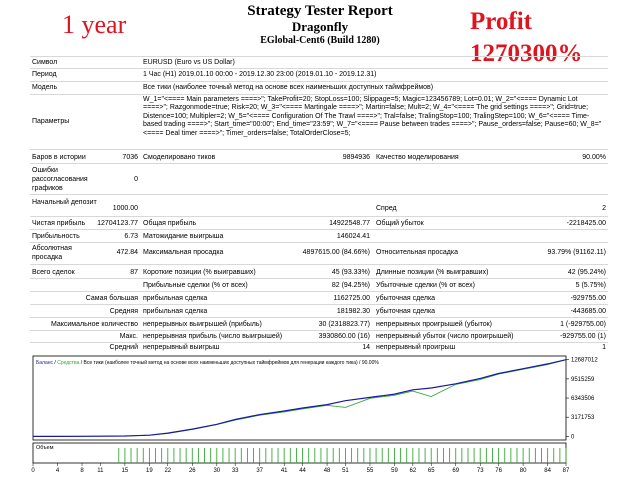  Describe the element at coordinates (45, 62) in the screenshot. I see `symbol-label: Символ` at that location.